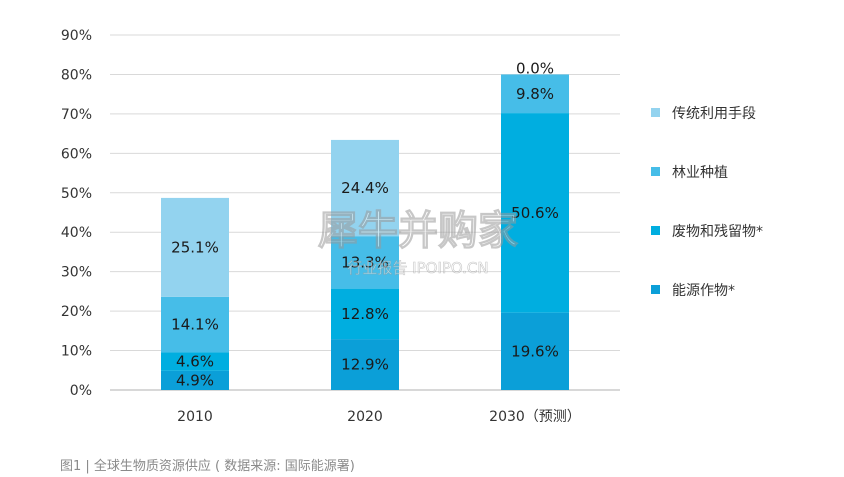 Image resolution: width=844 pixels, height=477 pixels. I want to click on data-label: 24.4%, so click(365, 188).